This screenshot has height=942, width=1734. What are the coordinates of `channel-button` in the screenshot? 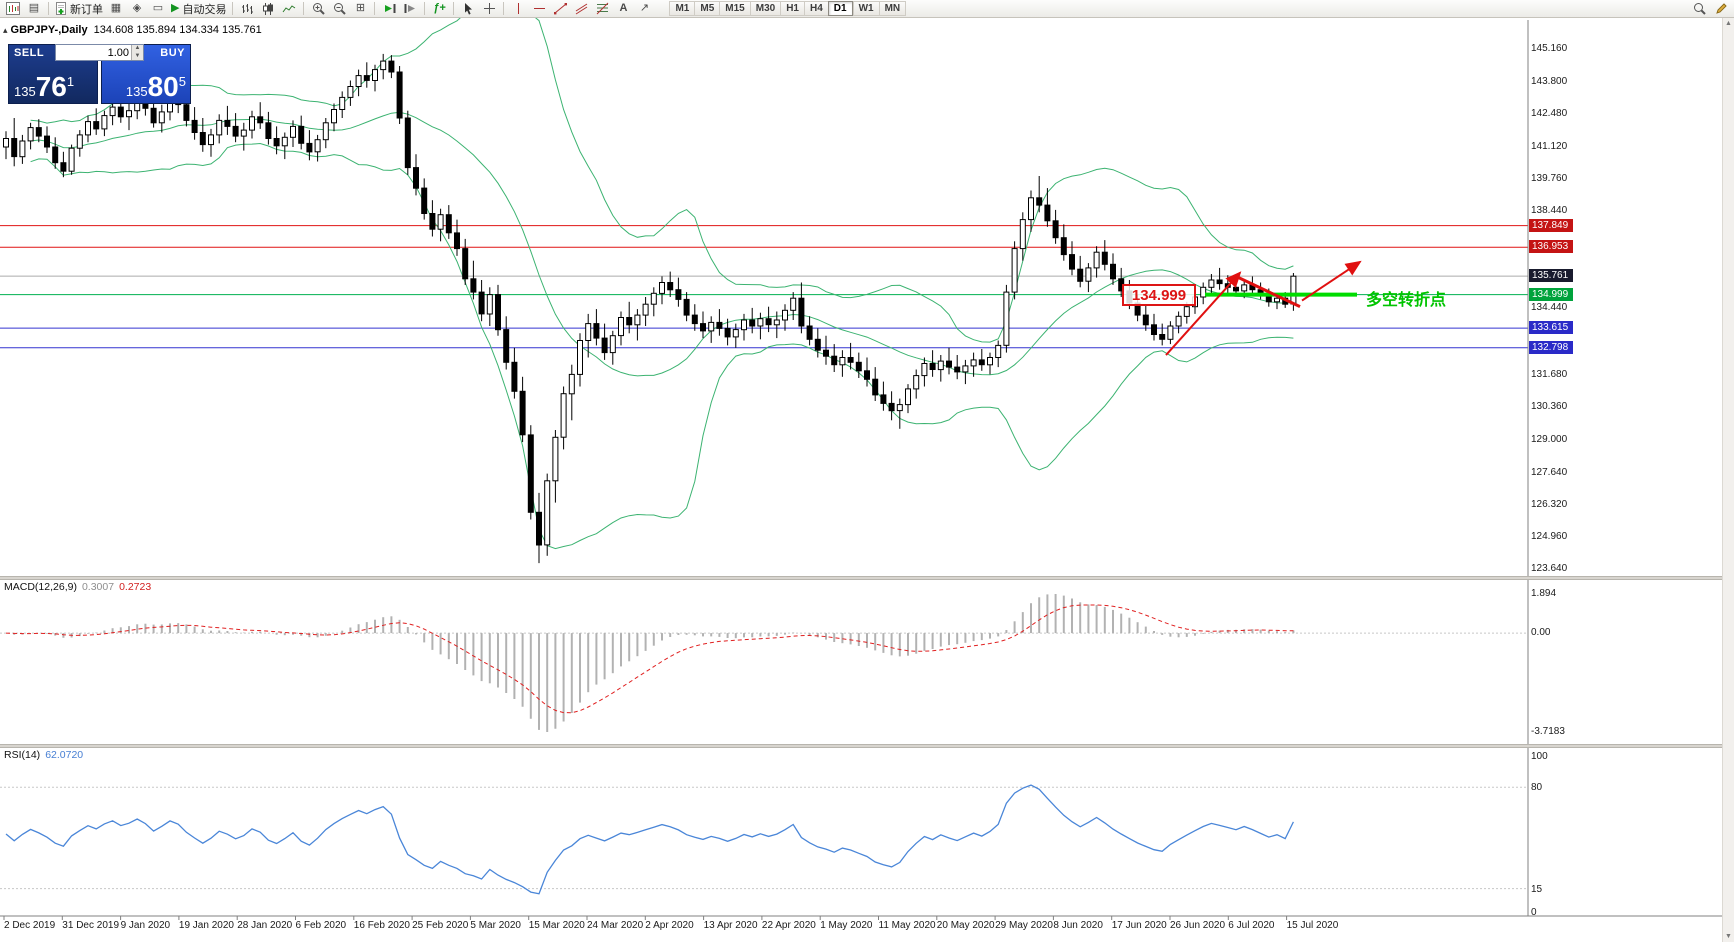 It's located at (581, 9).